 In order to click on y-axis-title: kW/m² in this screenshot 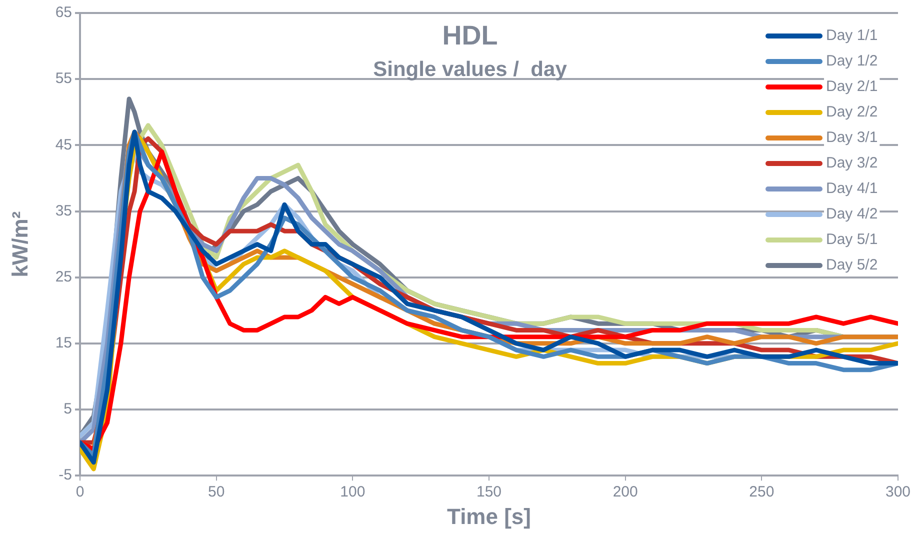, I will do `click(19, 244)`.